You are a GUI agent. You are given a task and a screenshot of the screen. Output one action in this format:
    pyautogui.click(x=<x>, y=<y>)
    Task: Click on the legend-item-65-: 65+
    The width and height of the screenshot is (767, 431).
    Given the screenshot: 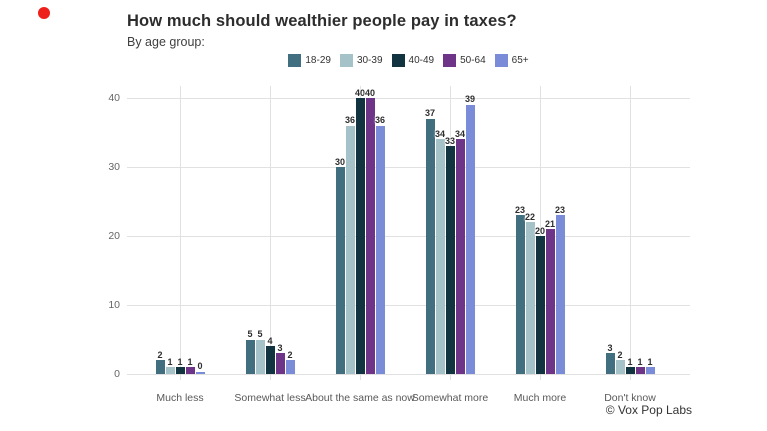 What is the action you would take?
    pyautogui.click(x=511, y=60)
    